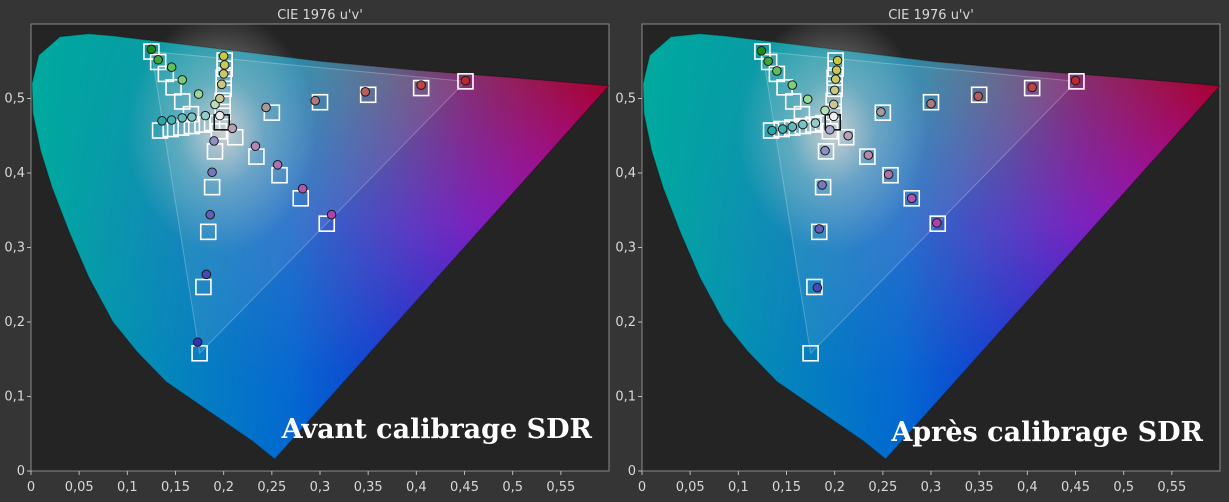 This screenshot has height=502, width=1229. What do you see at coordinates (175, 487) in the screenshot?
I see `chart-1-x-tick-label: 0,15` at bounding box center [175, 487].